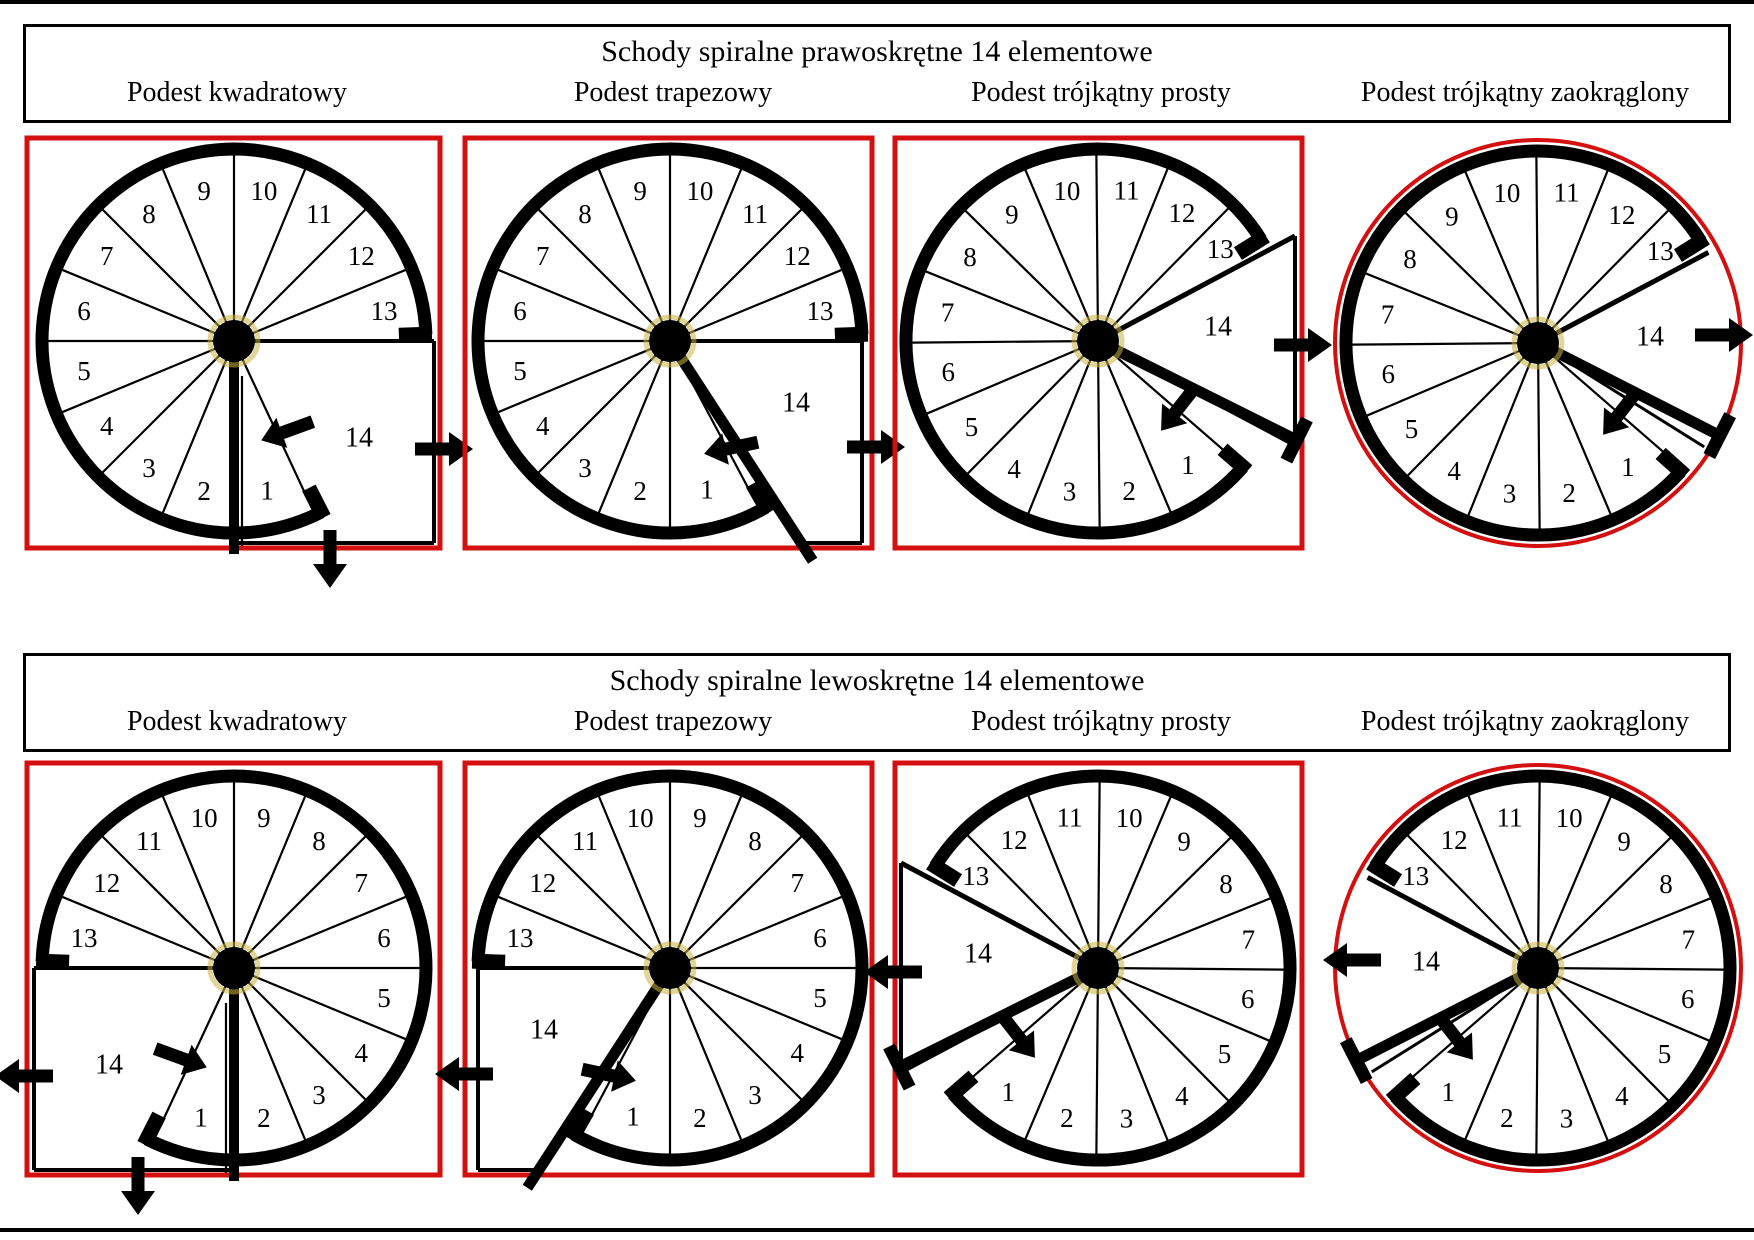 This screenshot has width=1754, height=1240. Describe the element at coordinates (1101, 92) in the screenshot. I see `column-label-trojkatny-prosty: Podest trójkątny prosty` at that location.